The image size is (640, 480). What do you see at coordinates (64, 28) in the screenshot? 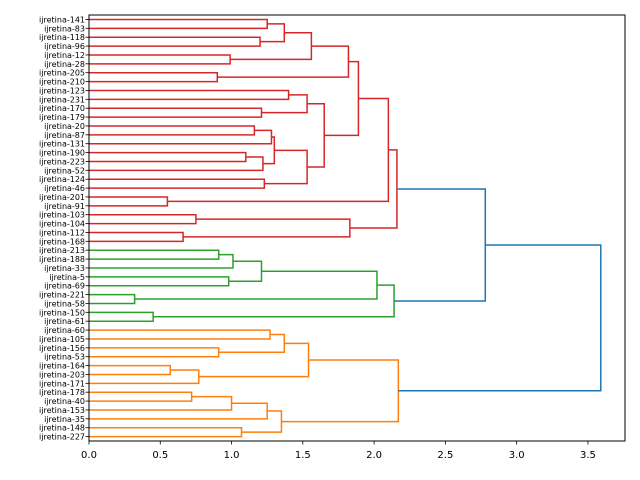
I see `leaf-label: ijretina-83` at bounding box center [64, 28].